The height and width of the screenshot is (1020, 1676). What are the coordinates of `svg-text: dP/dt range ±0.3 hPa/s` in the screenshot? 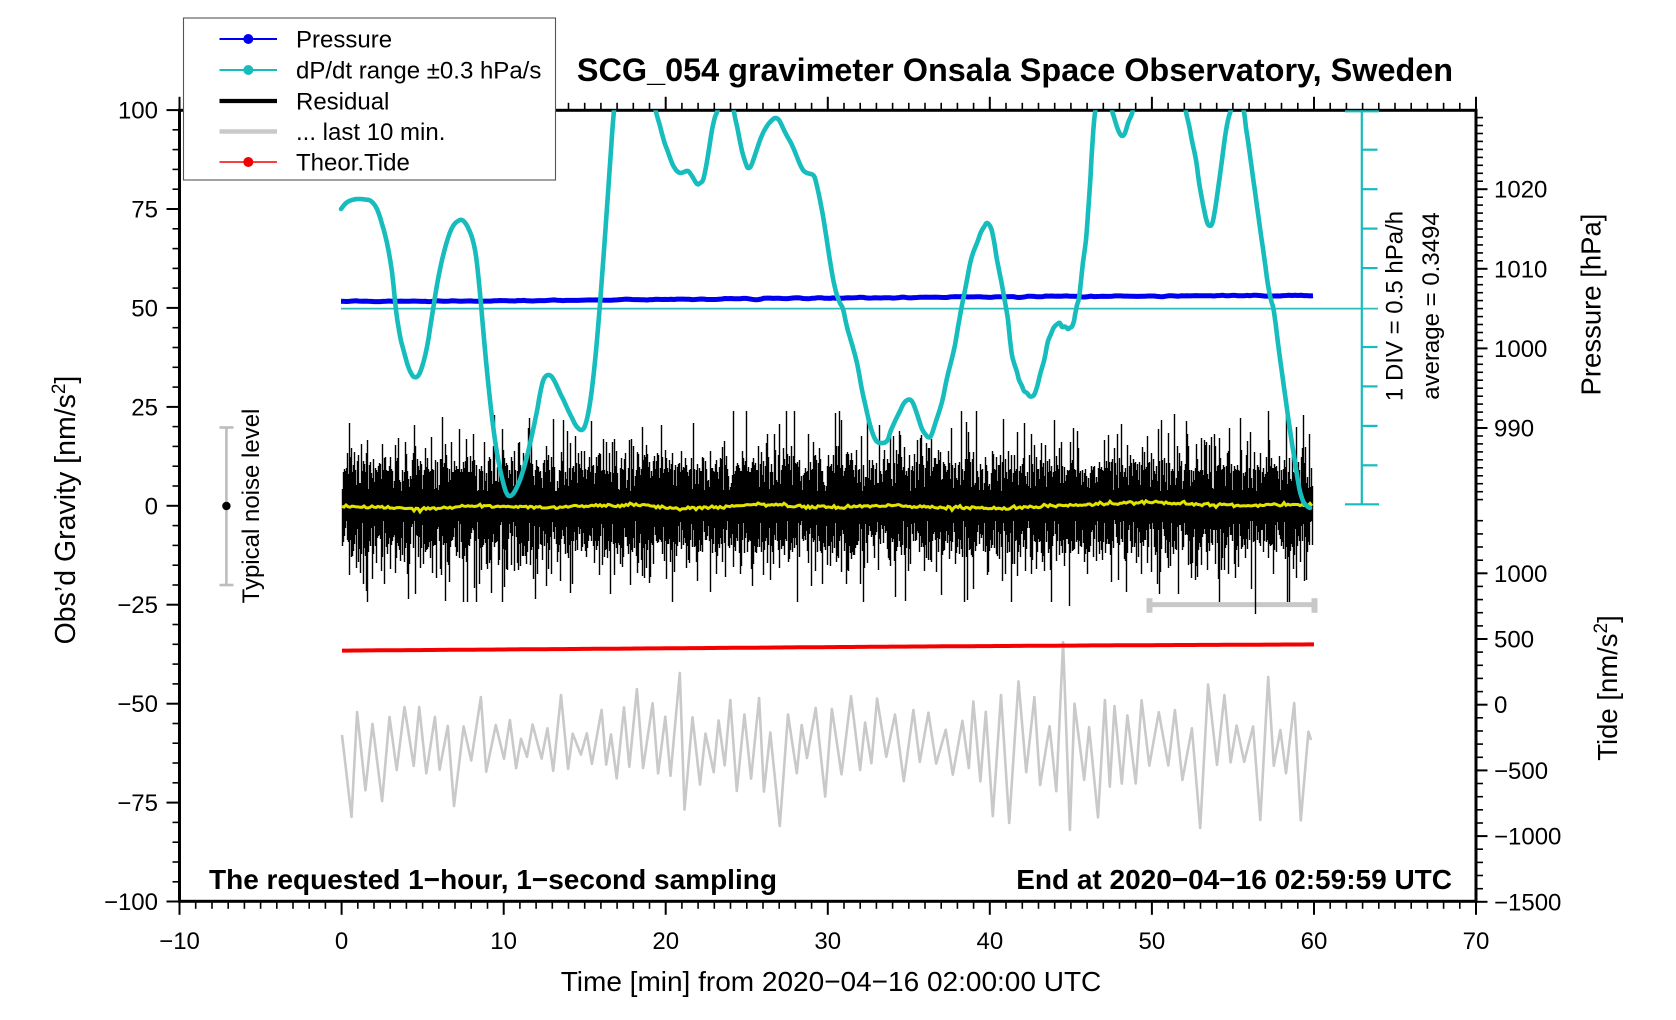 It's located at (418, 71).